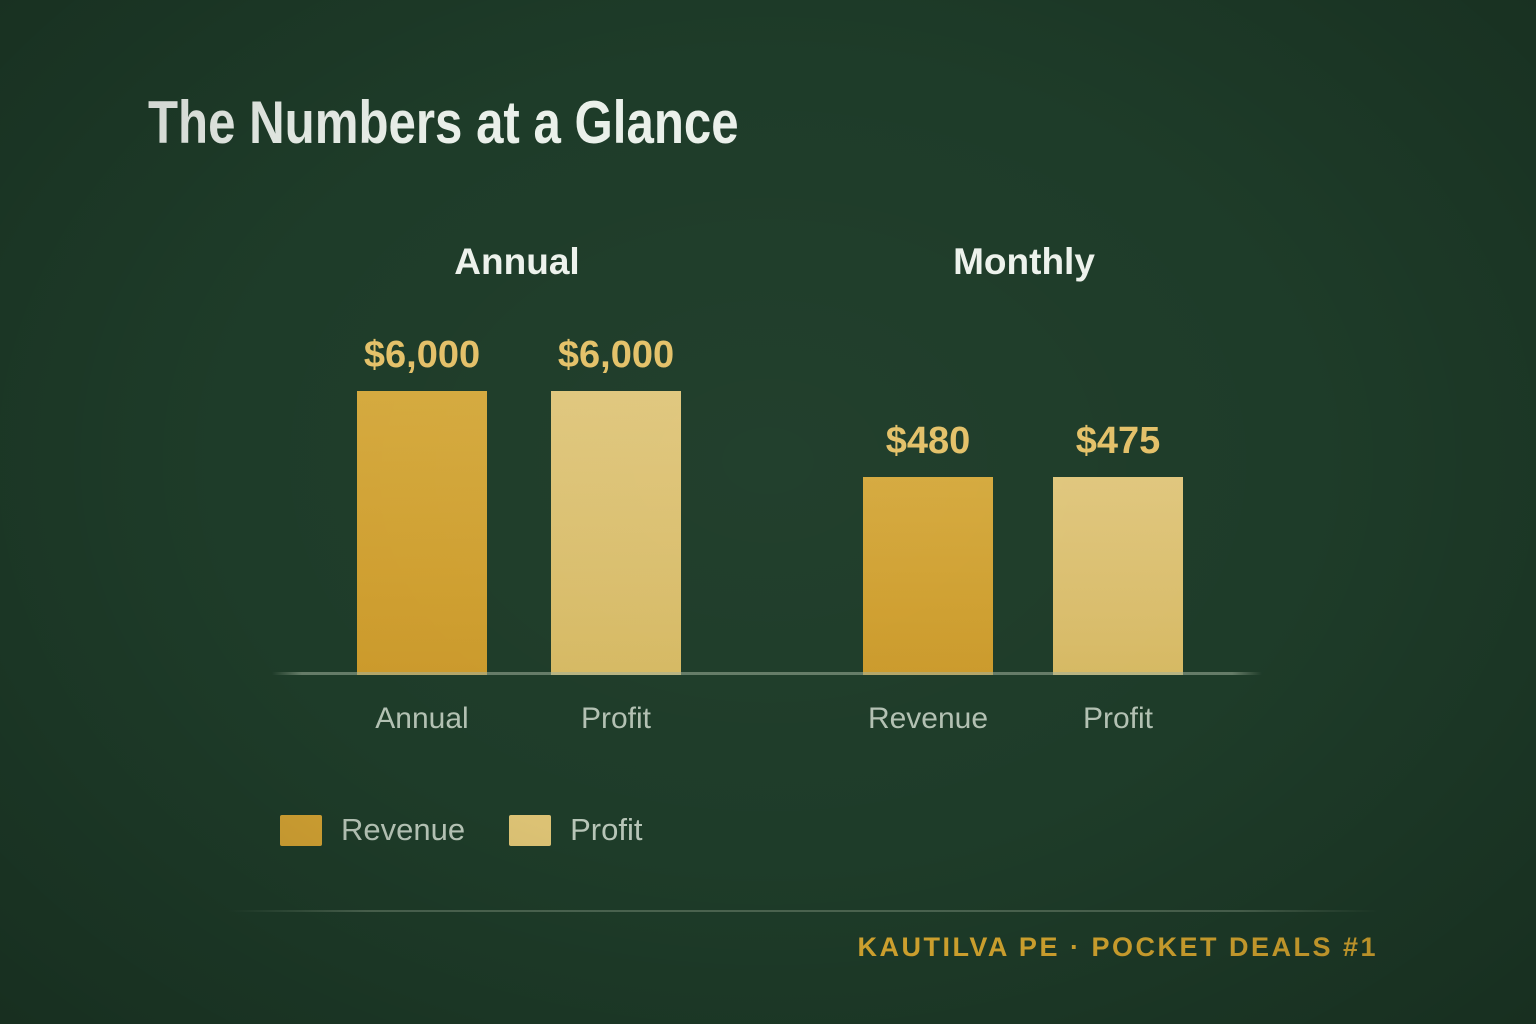 The width and height of the screenshot is (1536, 1024). Describe the element at coordinates (616, 533) in the screenshot. I see `bar-annual-profit` at that location.